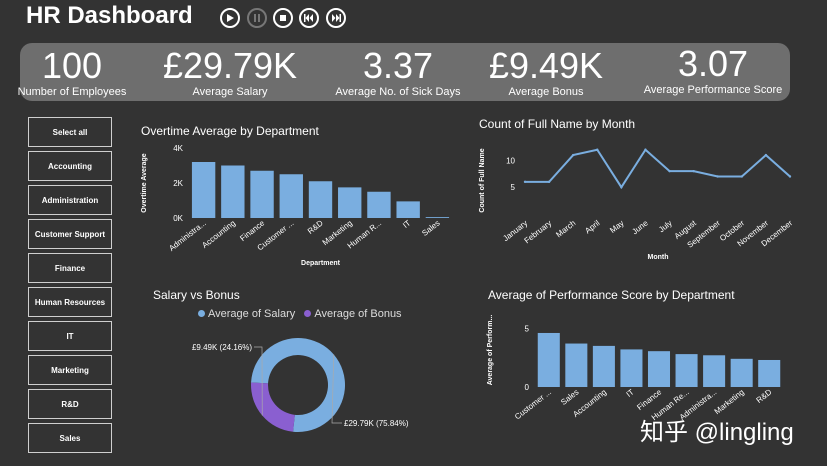  Describe the element at coordinates (321, 263) in the screenshot. I see `x-axis-label: Department` at that location.